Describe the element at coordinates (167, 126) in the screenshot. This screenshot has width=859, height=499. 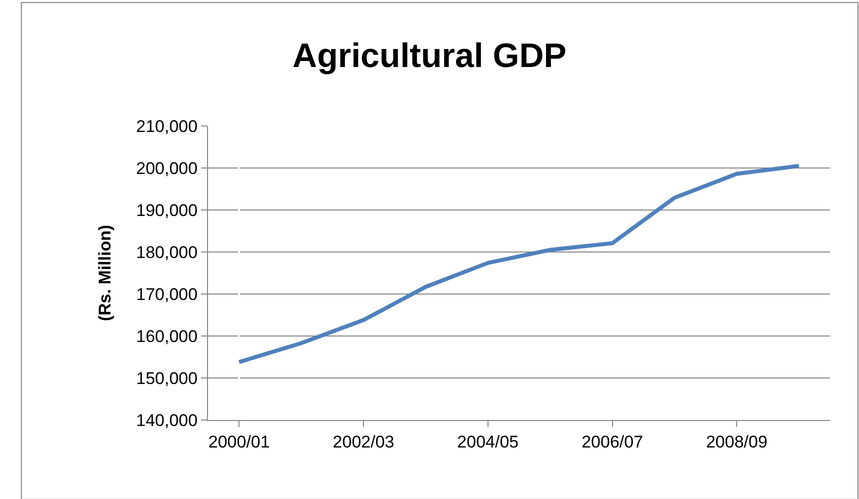
I see `y-tick-label: 210,000` at that location.